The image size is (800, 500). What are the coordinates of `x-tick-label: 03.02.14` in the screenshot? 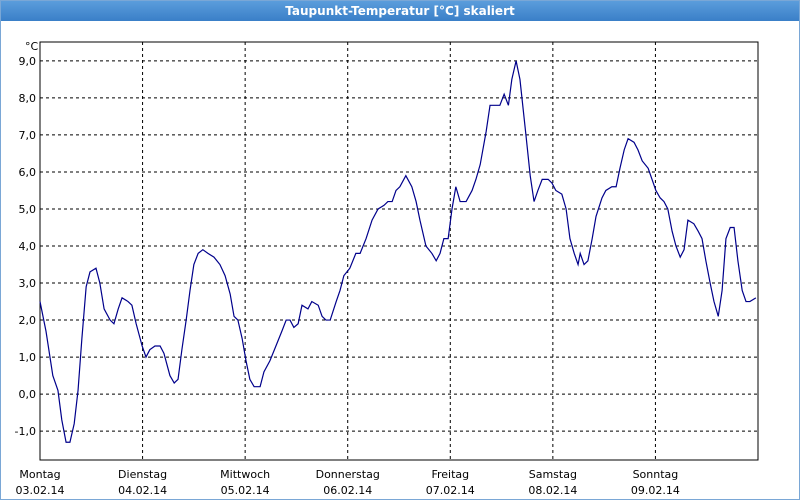 It's located at (40, 490).